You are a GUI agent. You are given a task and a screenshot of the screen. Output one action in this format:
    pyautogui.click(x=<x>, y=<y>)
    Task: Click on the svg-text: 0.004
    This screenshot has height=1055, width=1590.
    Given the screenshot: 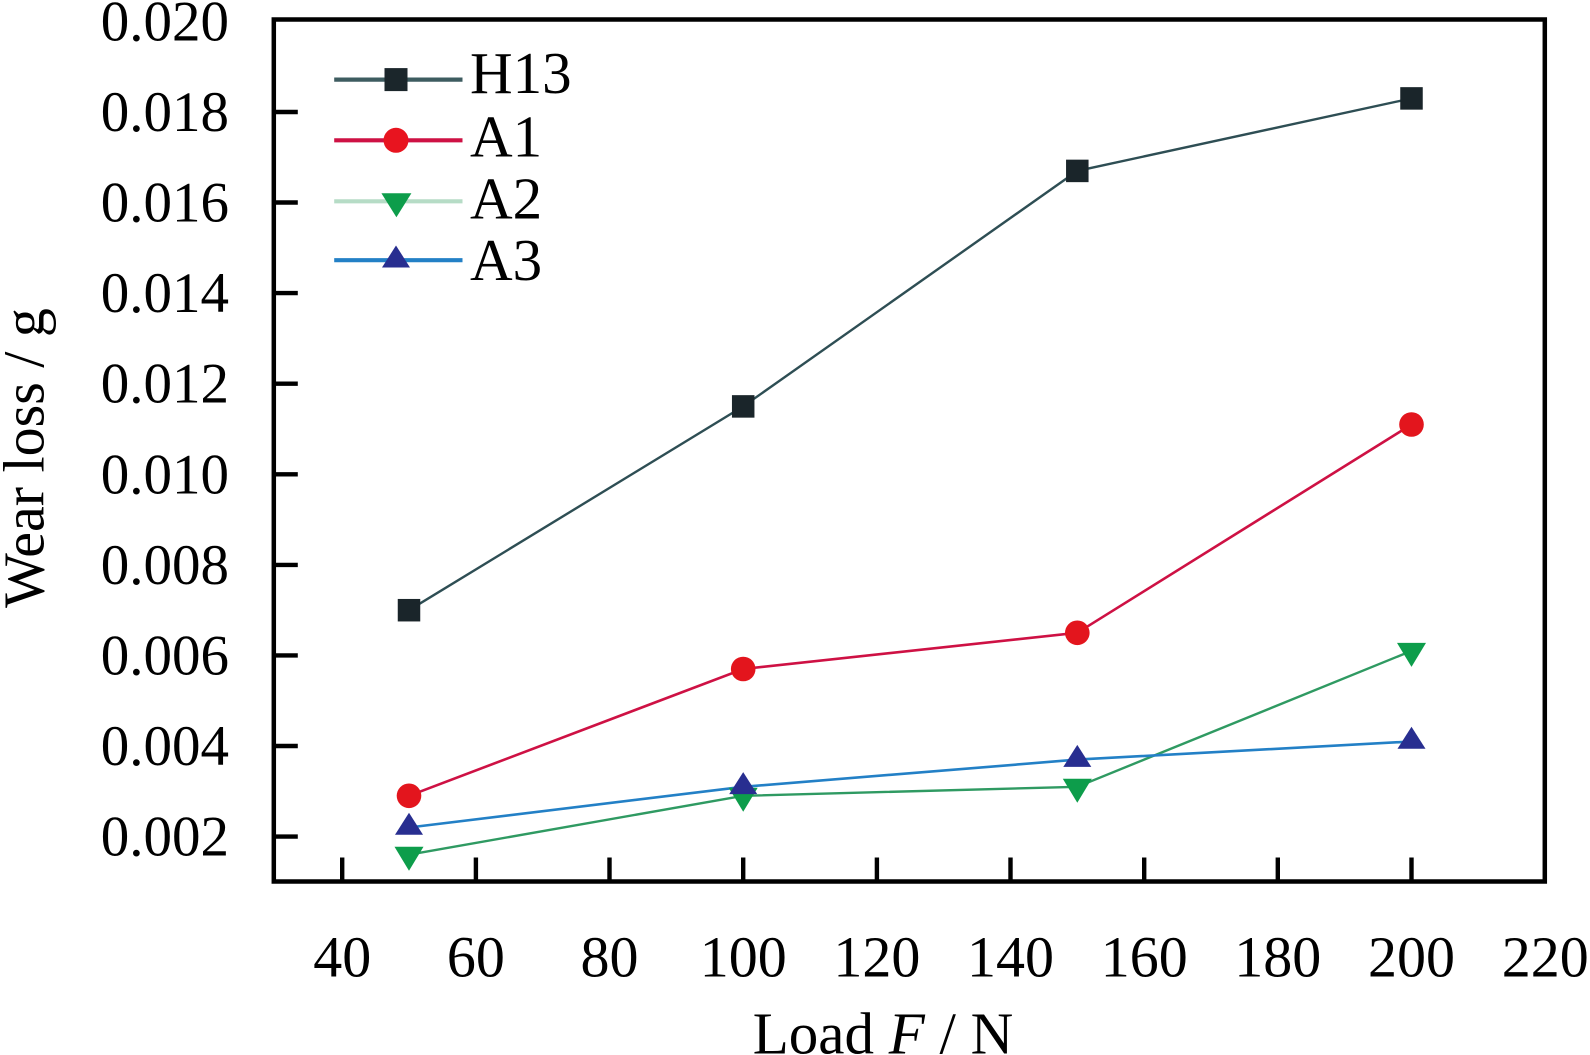 What is the action you would take?
    pyautogui.click(x=165, y=746)
    